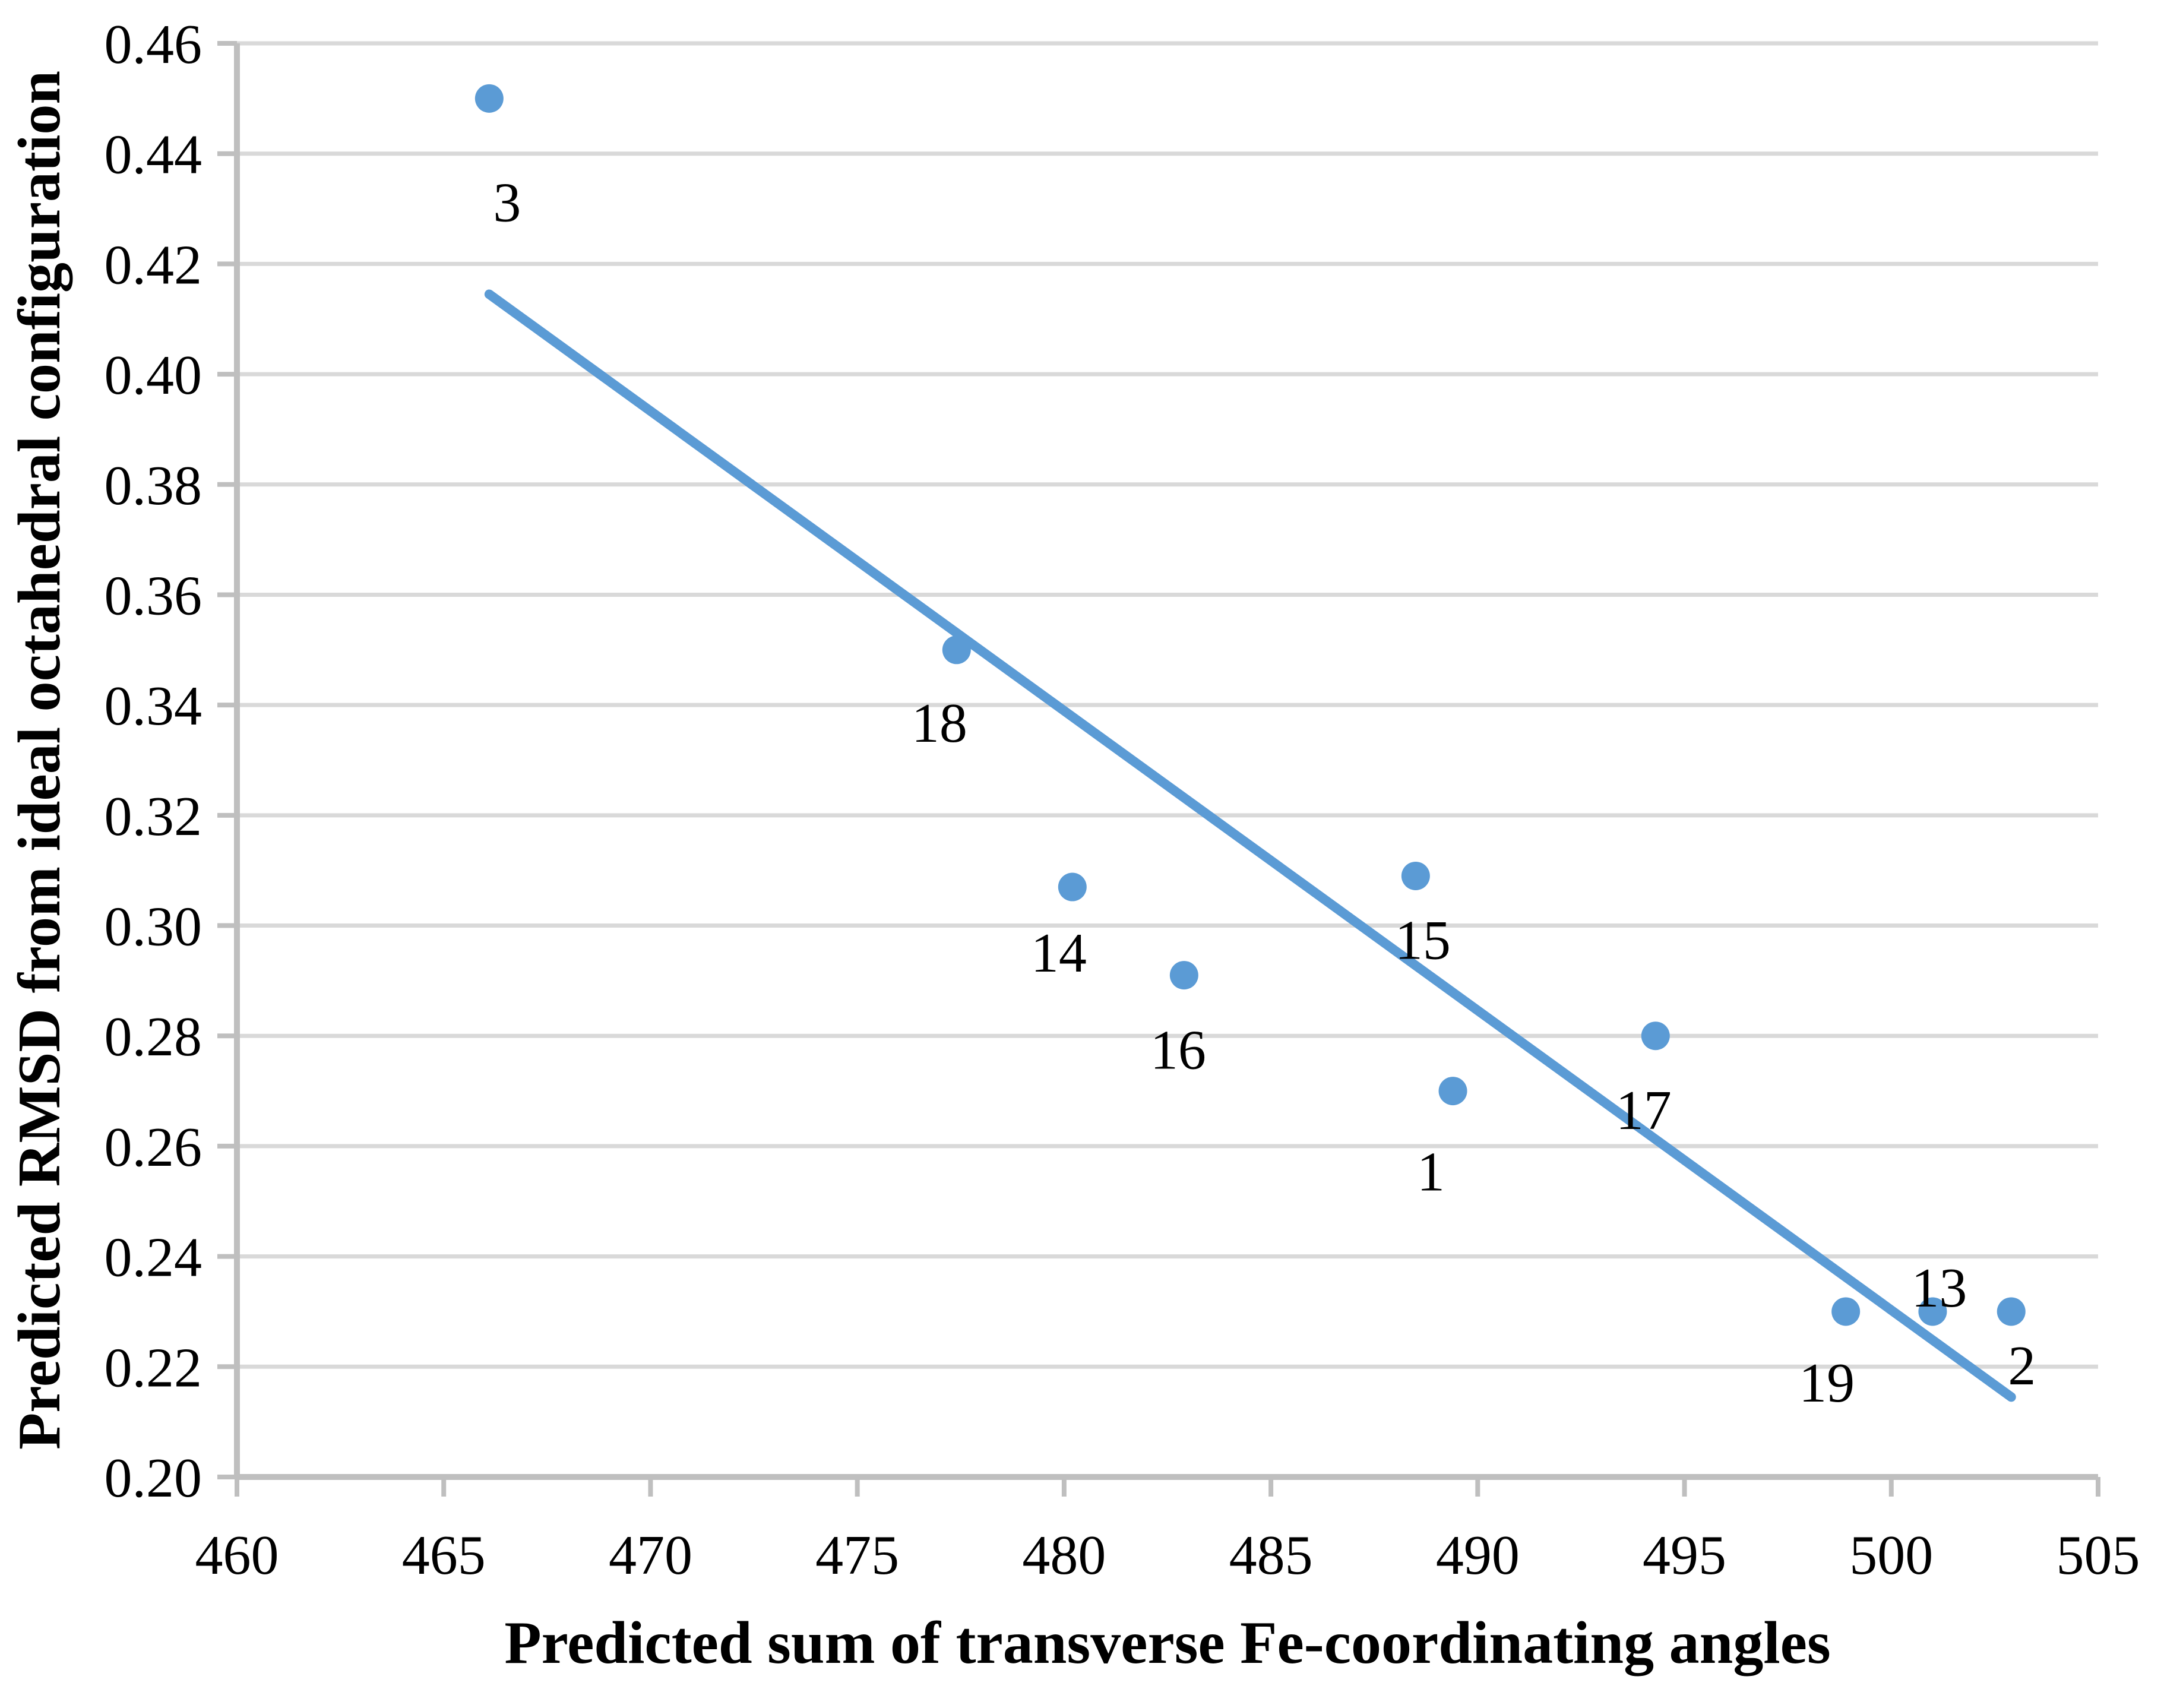 This screenshot has height=1708, width=2164. What do you see at coordinates (444, 1555) in the screenshot?
I see `x-tick-label: 465` at bounding box center [444, 1555].